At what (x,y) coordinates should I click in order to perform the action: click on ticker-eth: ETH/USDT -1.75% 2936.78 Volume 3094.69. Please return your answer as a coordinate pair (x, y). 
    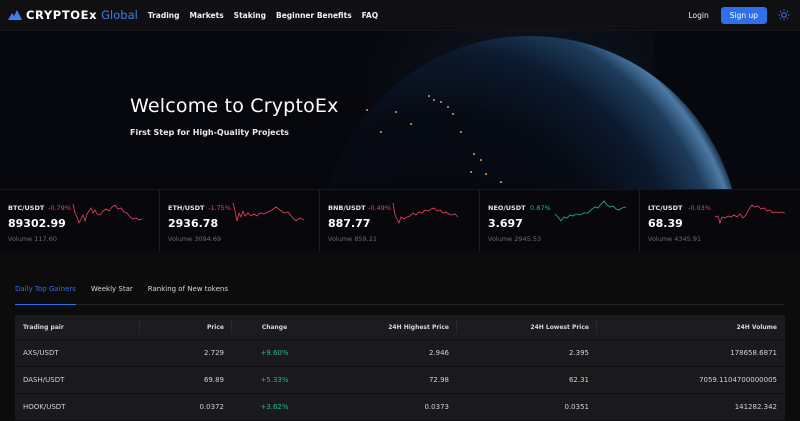
    Looking at the image, I should click on (240, 221).